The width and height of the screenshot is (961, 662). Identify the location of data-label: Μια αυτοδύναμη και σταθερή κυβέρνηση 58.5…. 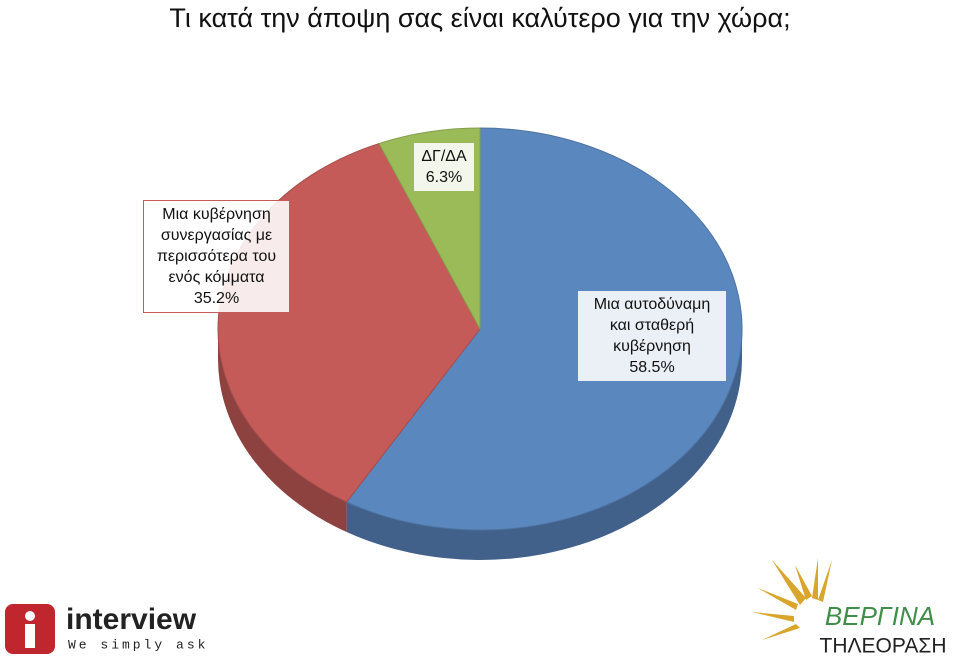
(652, 336).